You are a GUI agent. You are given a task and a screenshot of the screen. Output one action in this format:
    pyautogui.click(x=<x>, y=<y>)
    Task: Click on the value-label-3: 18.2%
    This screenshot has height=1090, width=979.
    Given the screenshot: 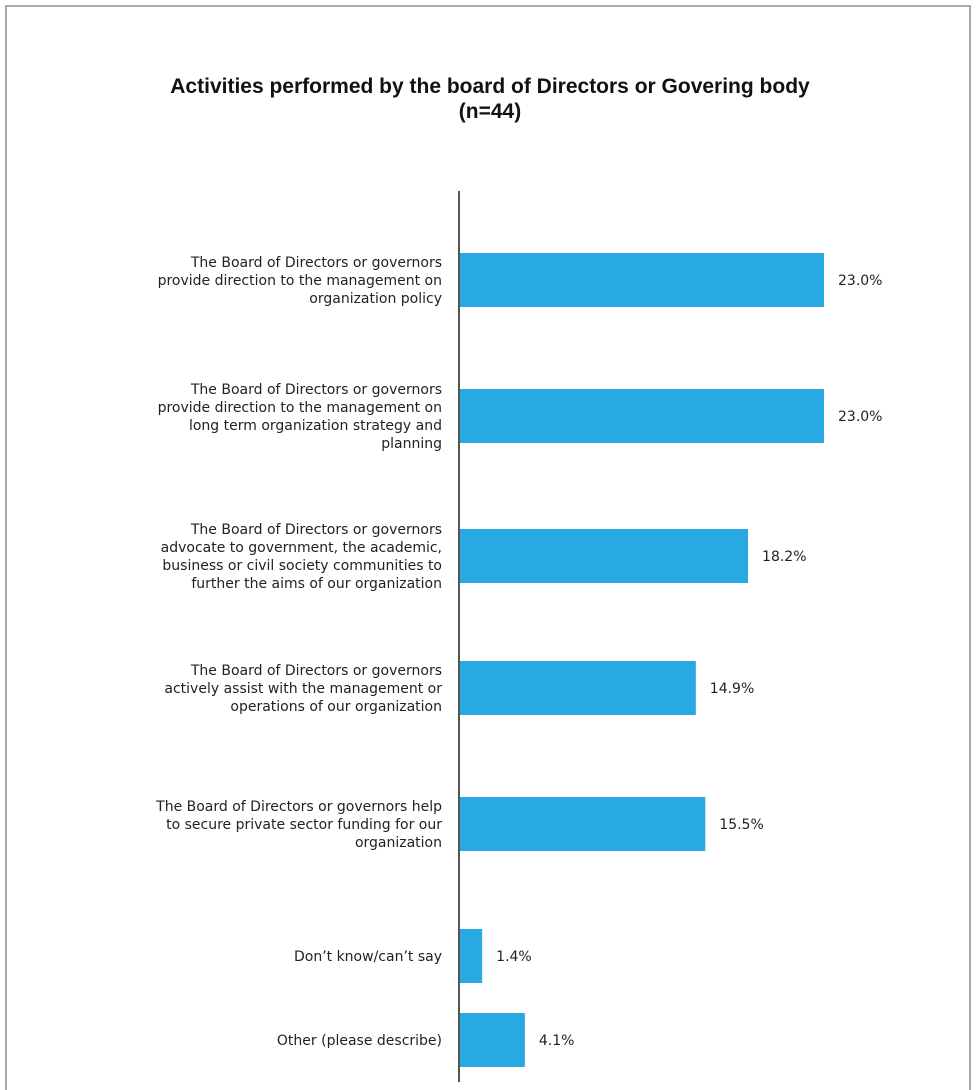 What is the action you would take?
    pyautogui.click(x=784, y=557)
    